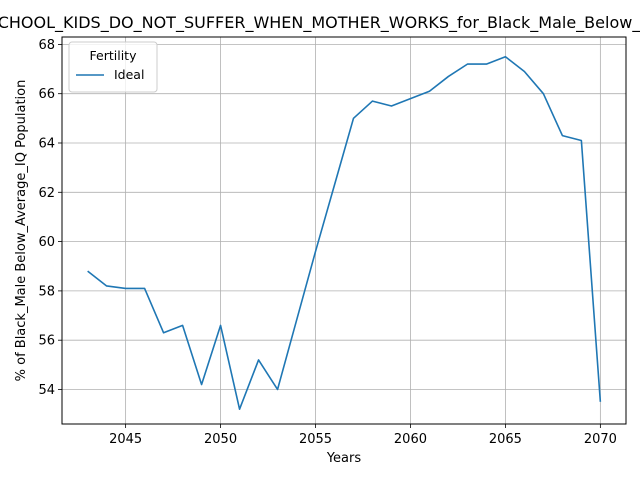 This screenshot has height=480, width=640. What do you see at coordinates (410, 439) in the screenshot?
I see `x-tick-label: 2060` at bounding box center [410, 439].